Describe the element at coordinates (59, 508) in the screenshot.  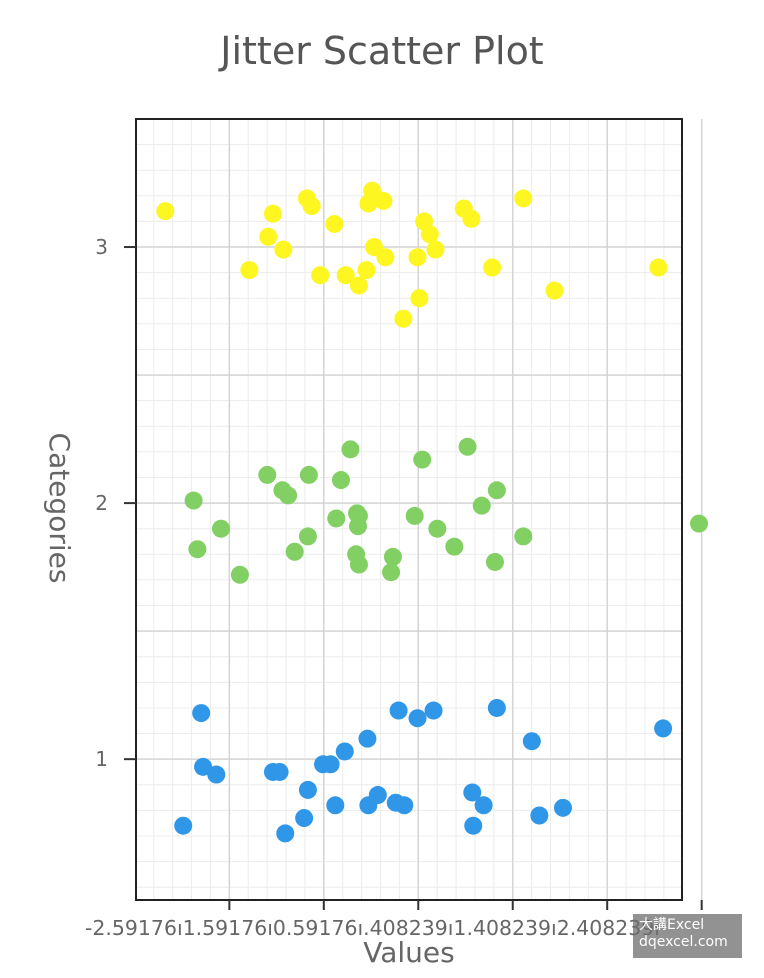
I see `y-axis-title: Categories` at that location.